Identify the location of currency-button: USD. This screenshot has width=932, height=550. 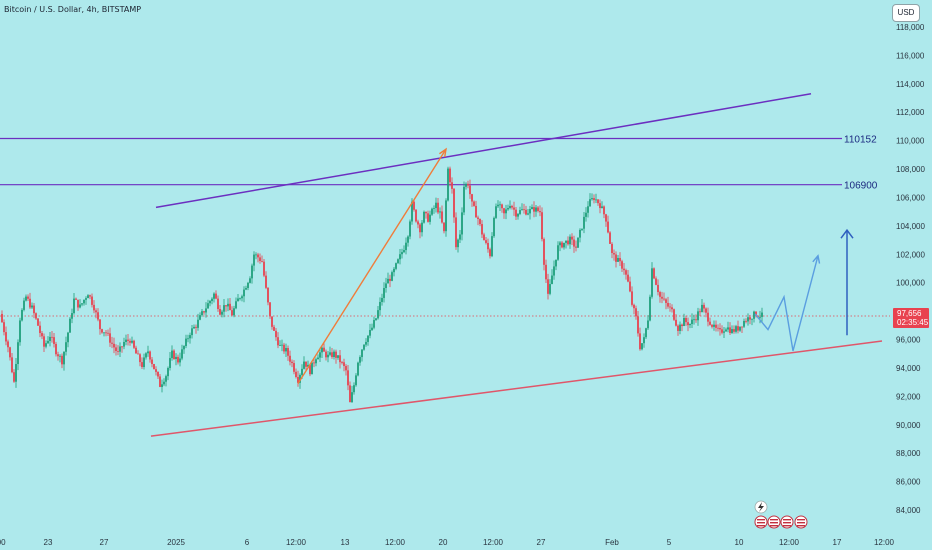
(906, 13).